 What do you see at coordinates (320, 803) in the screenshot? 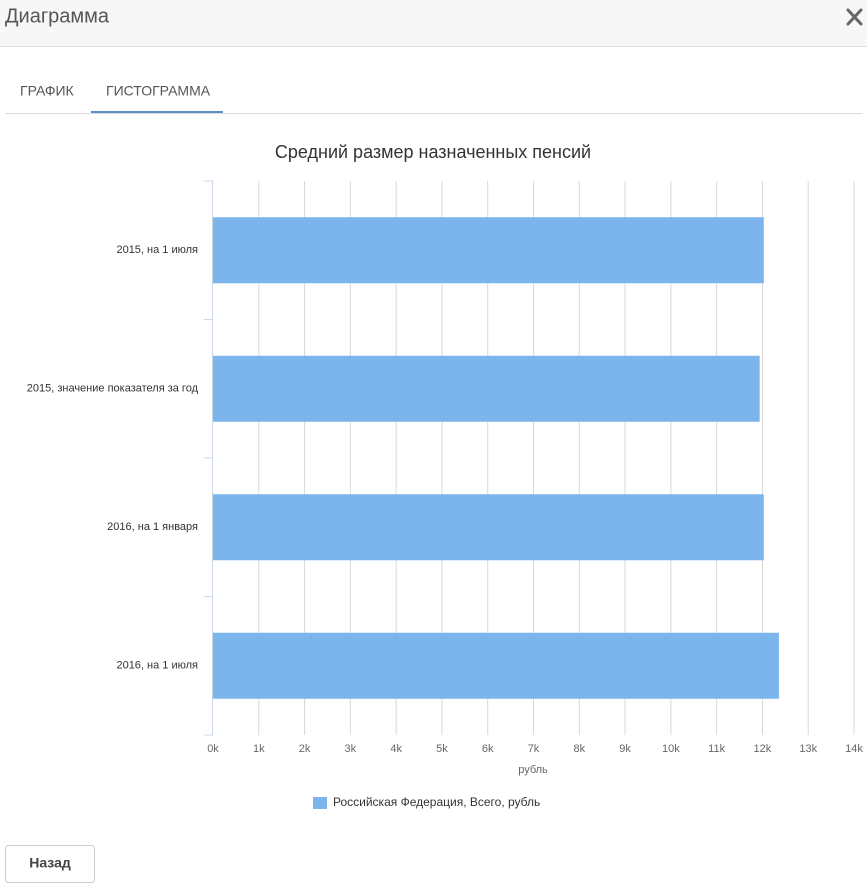
I see `legend-swatch` at bounding box center [320, 803].